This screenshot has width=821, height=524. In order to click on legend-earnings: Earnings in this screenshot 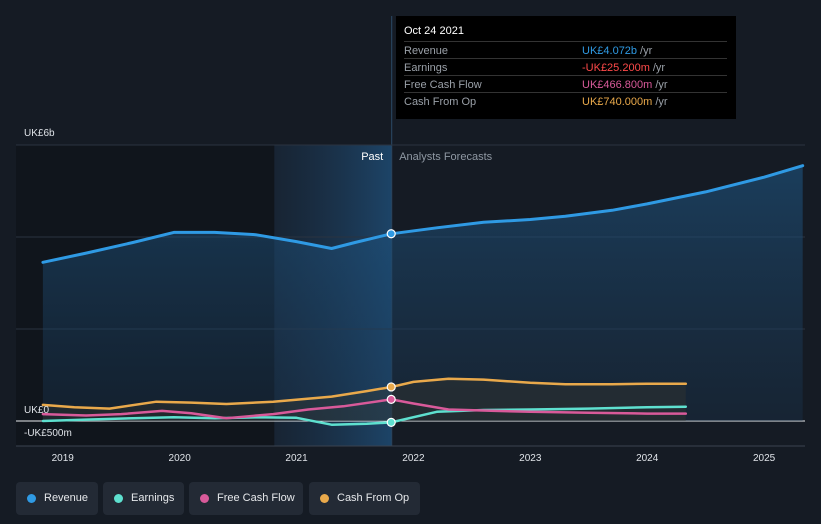, I will do `click(143, 498)`.